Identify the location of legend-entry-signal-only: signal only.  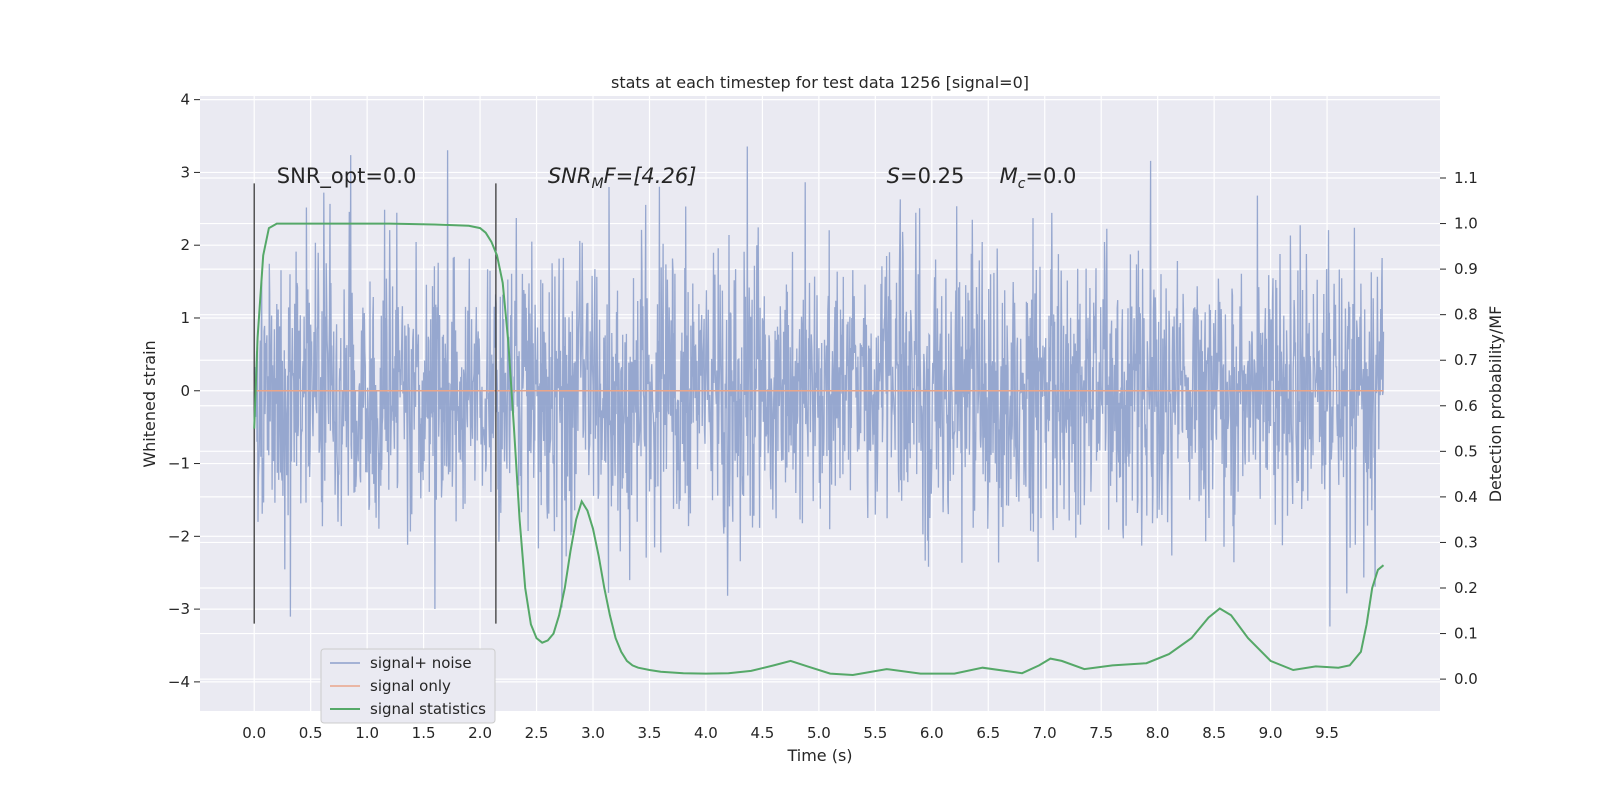
(410, 686).